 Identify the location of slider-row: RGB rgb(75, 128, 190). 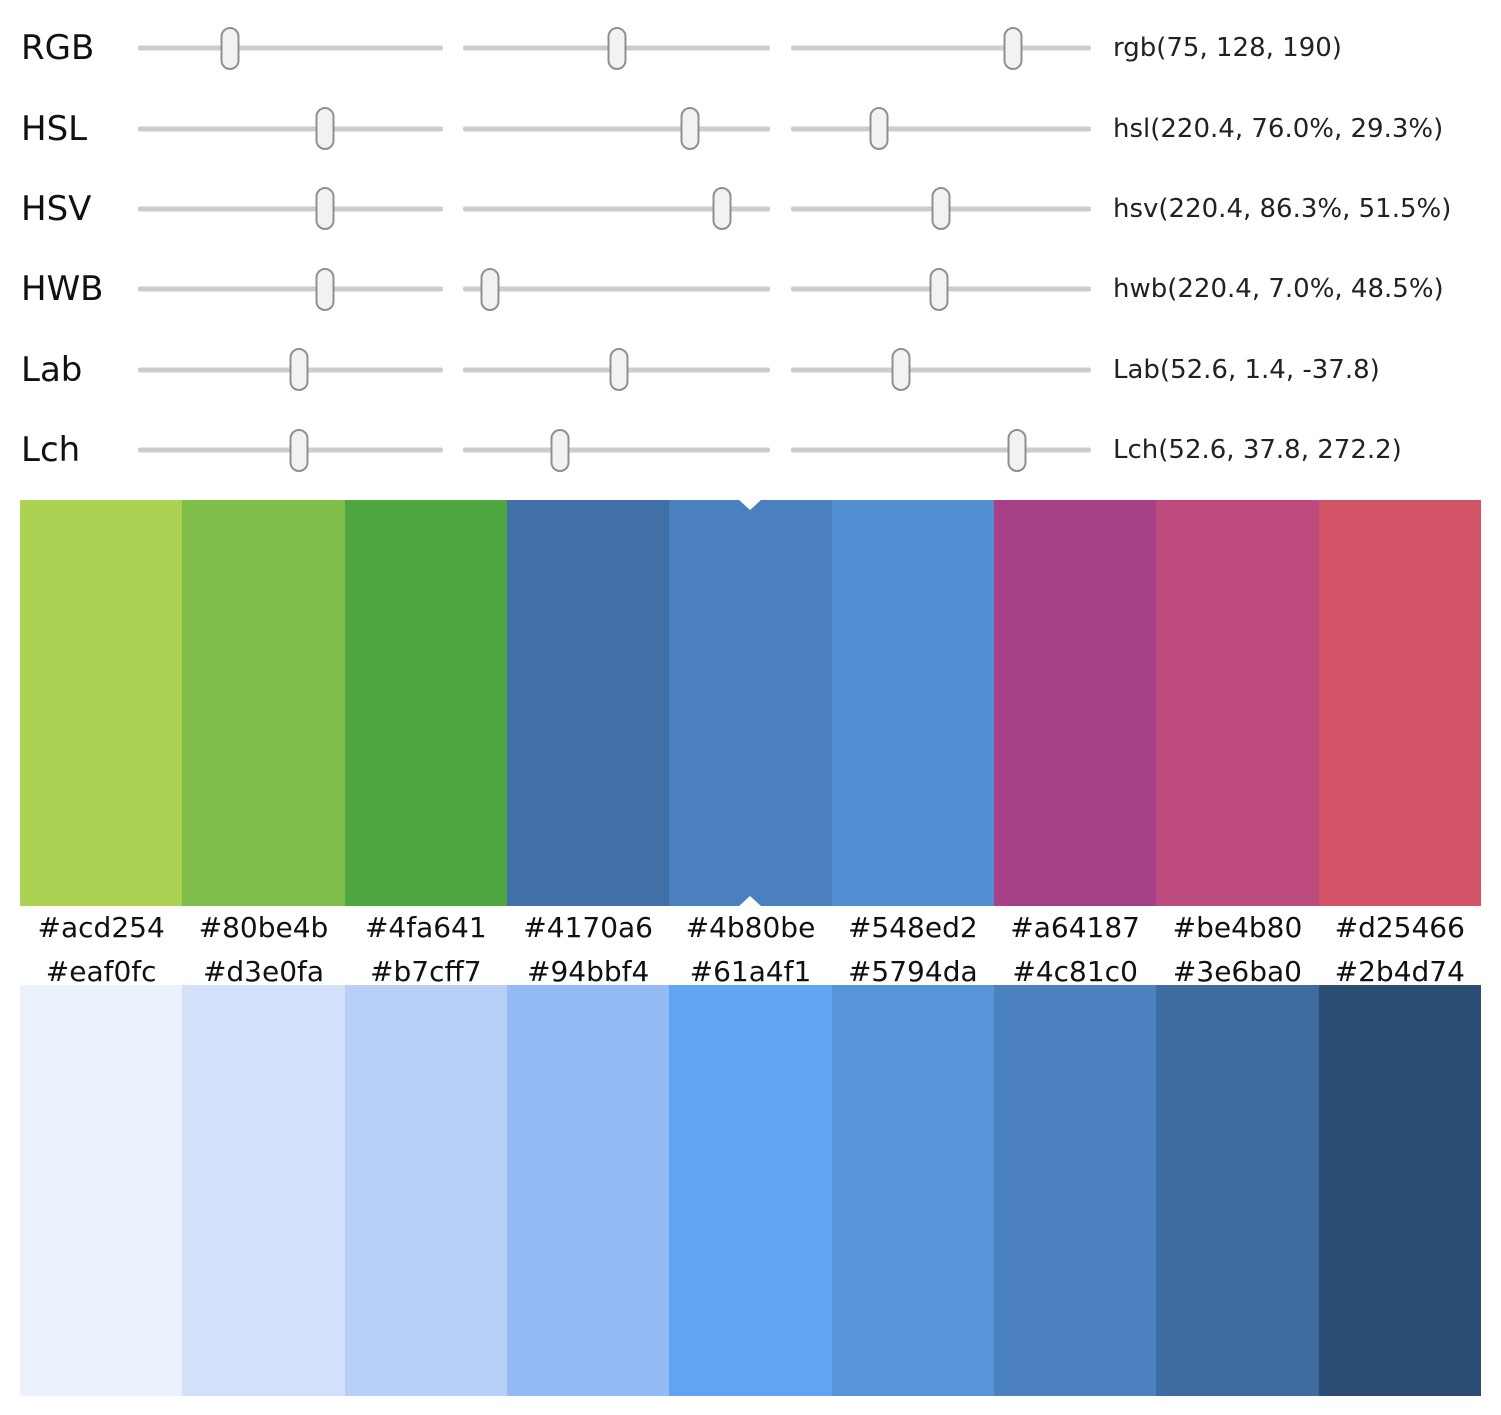
(750, 48).